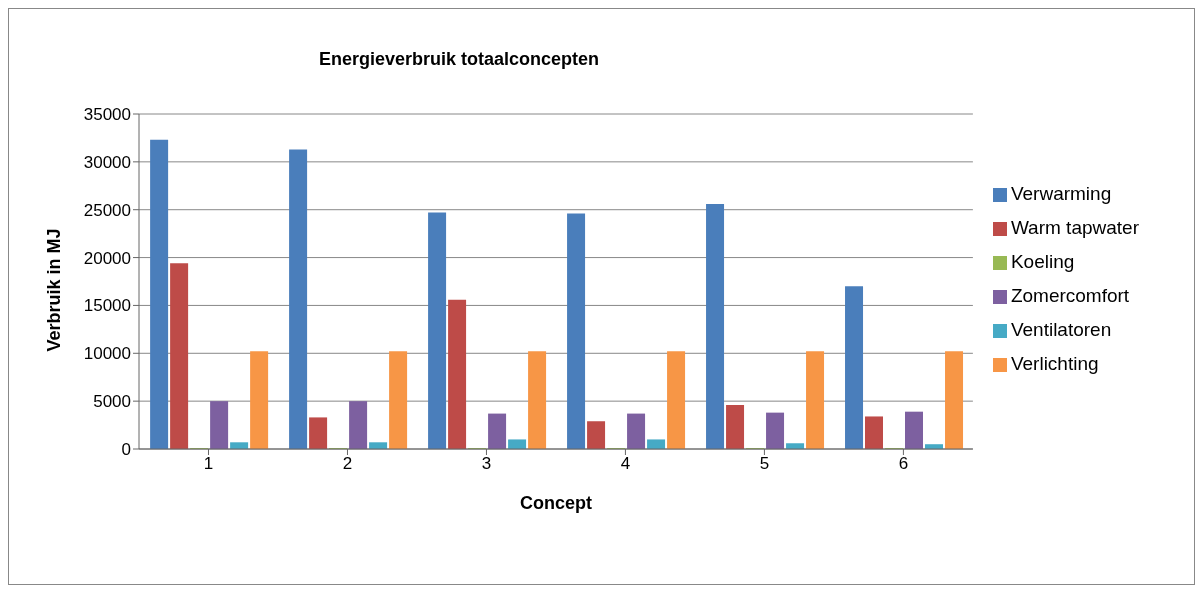 The width and height of the screenshot is (1203, 593). I want to click on x-tick-label: 2, so click(347, 464).